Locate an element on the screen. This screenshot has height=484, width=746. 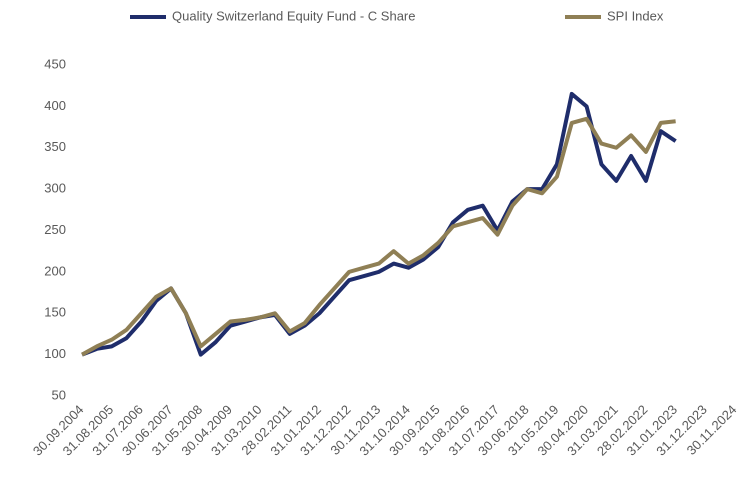
y-tick-label: 350 is located at coordinates (55, 146).